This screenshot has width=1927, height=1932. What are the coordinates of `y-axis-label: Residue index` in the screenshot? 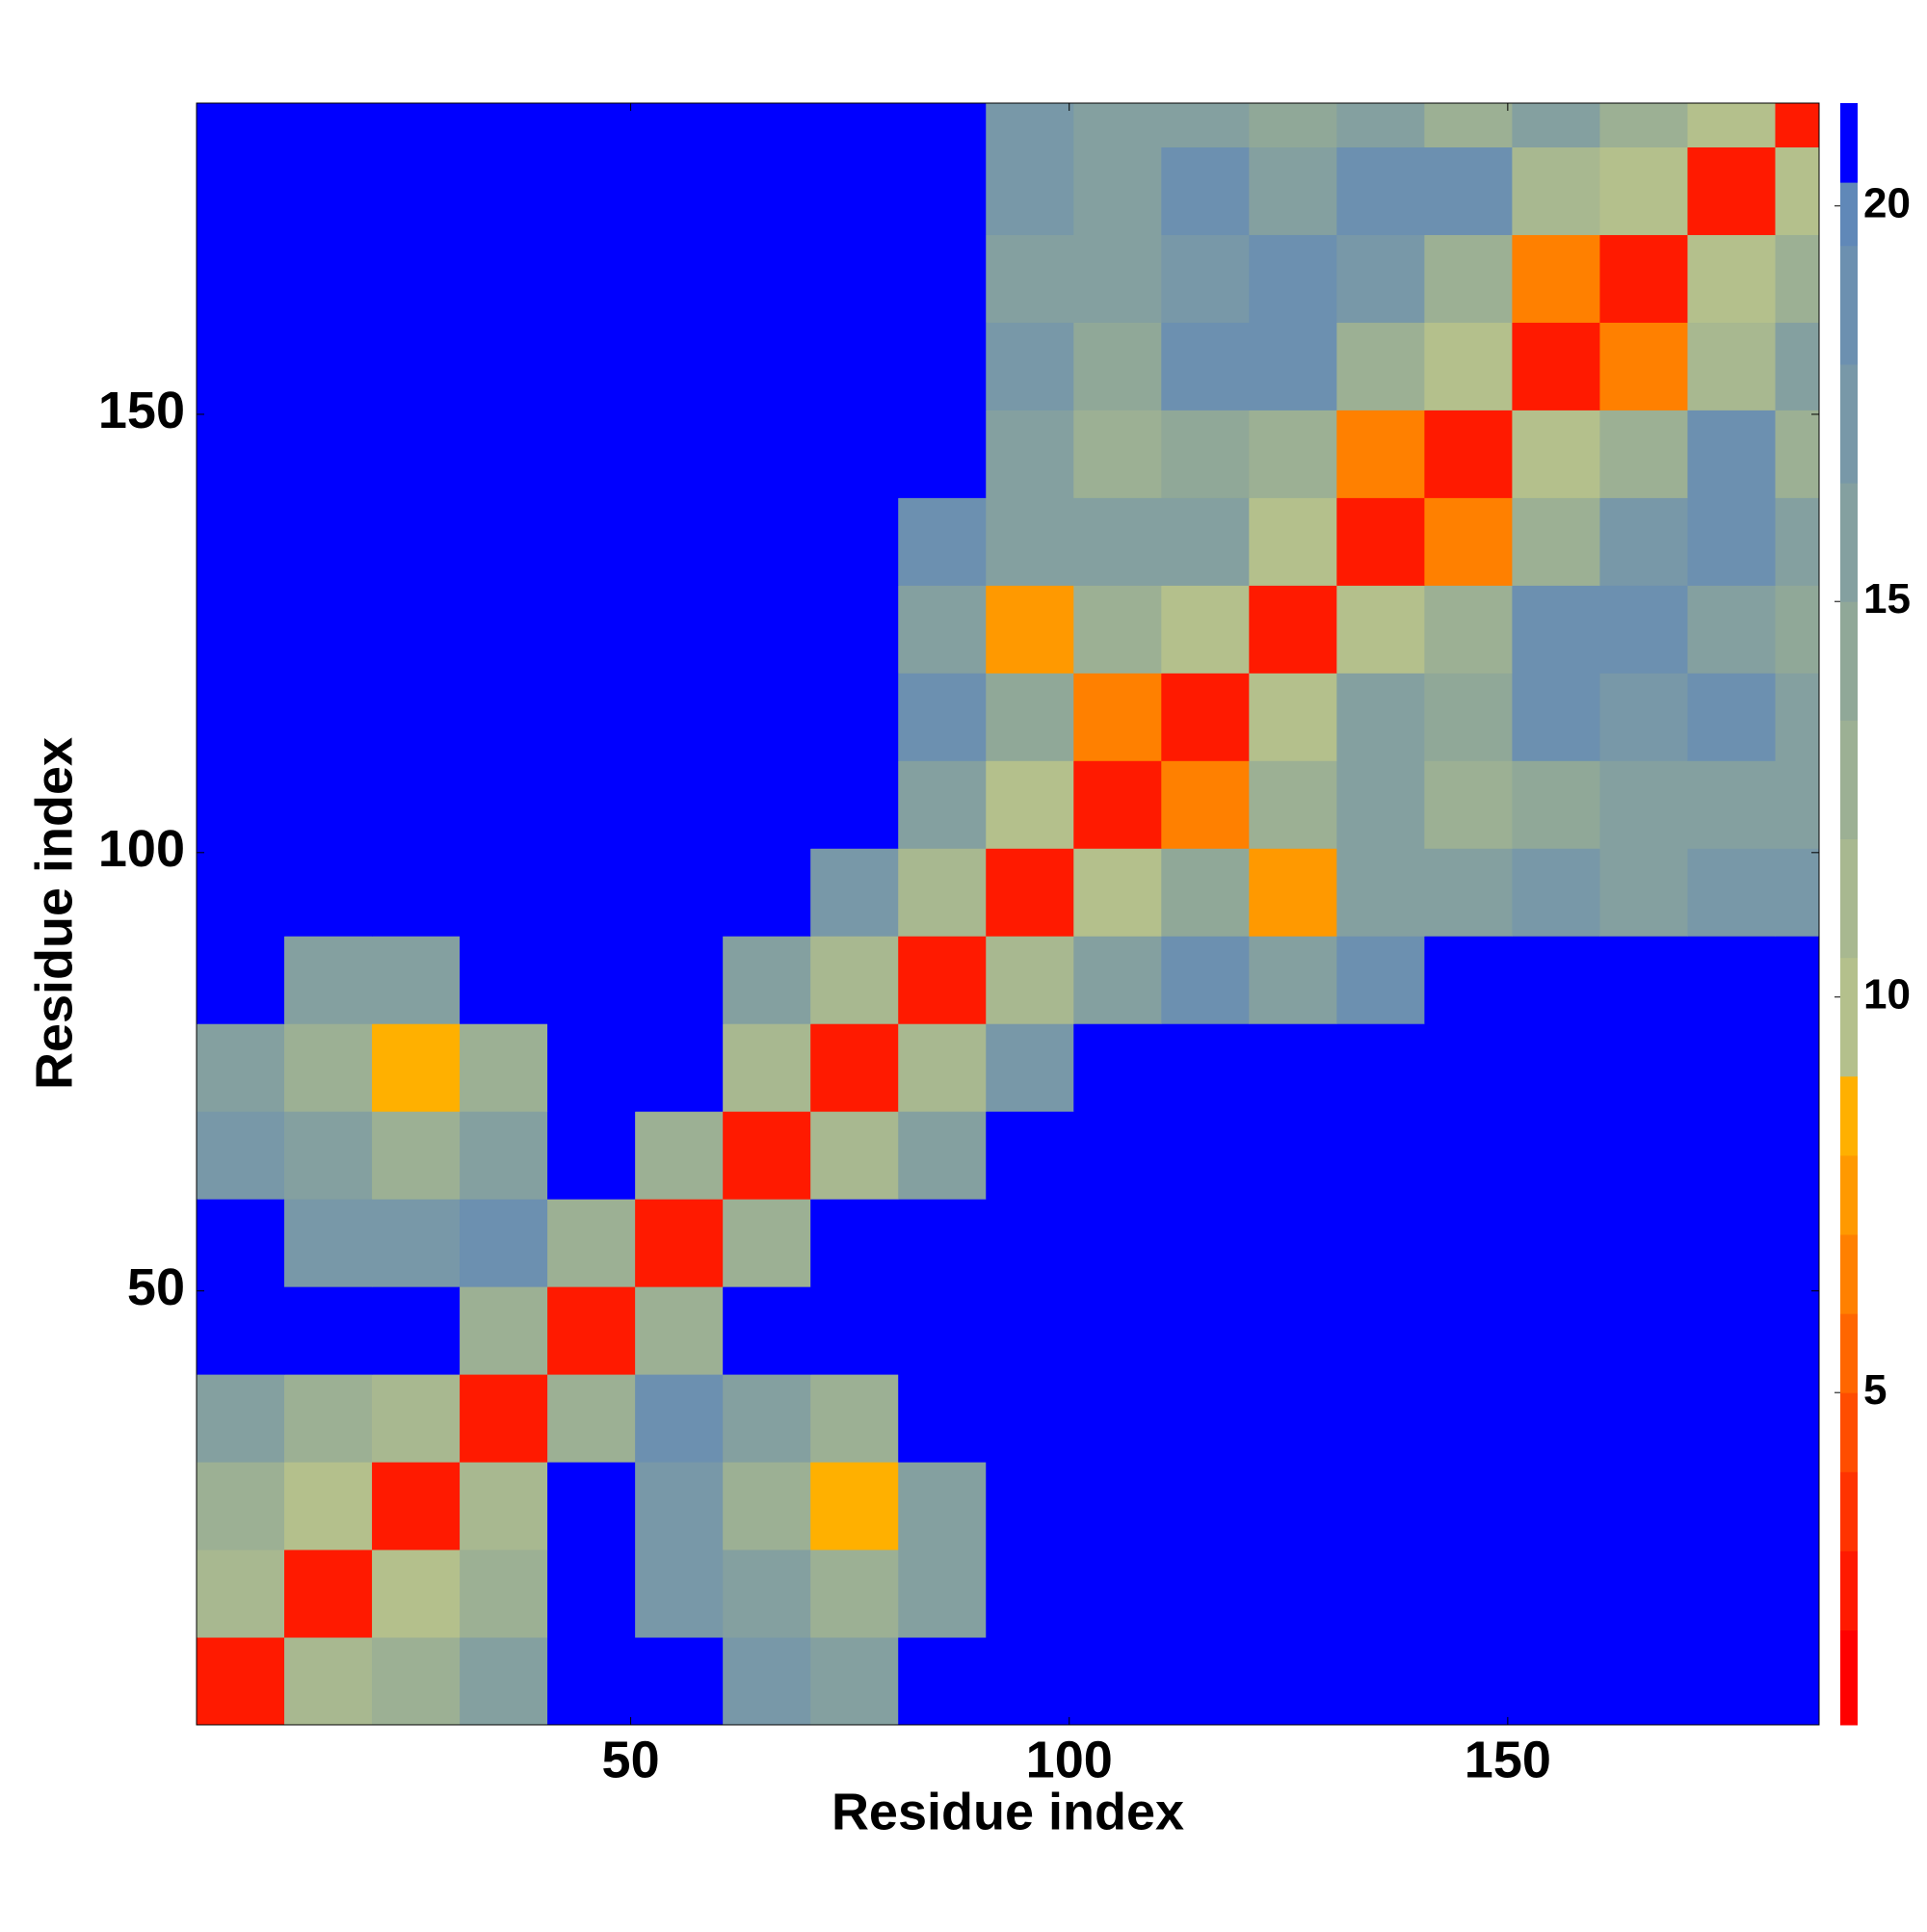 It's located at (54, 913).